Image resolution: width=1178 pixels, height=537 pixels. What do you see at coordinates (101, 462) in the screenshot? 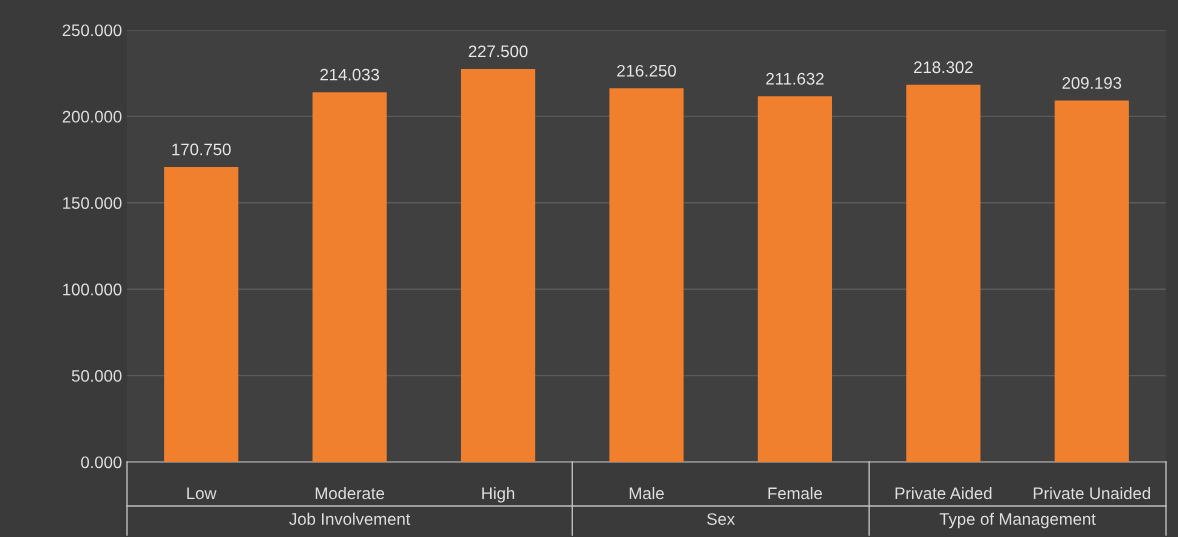
I see `y-tick-label: 0.000` at bounding box center [101, 462].